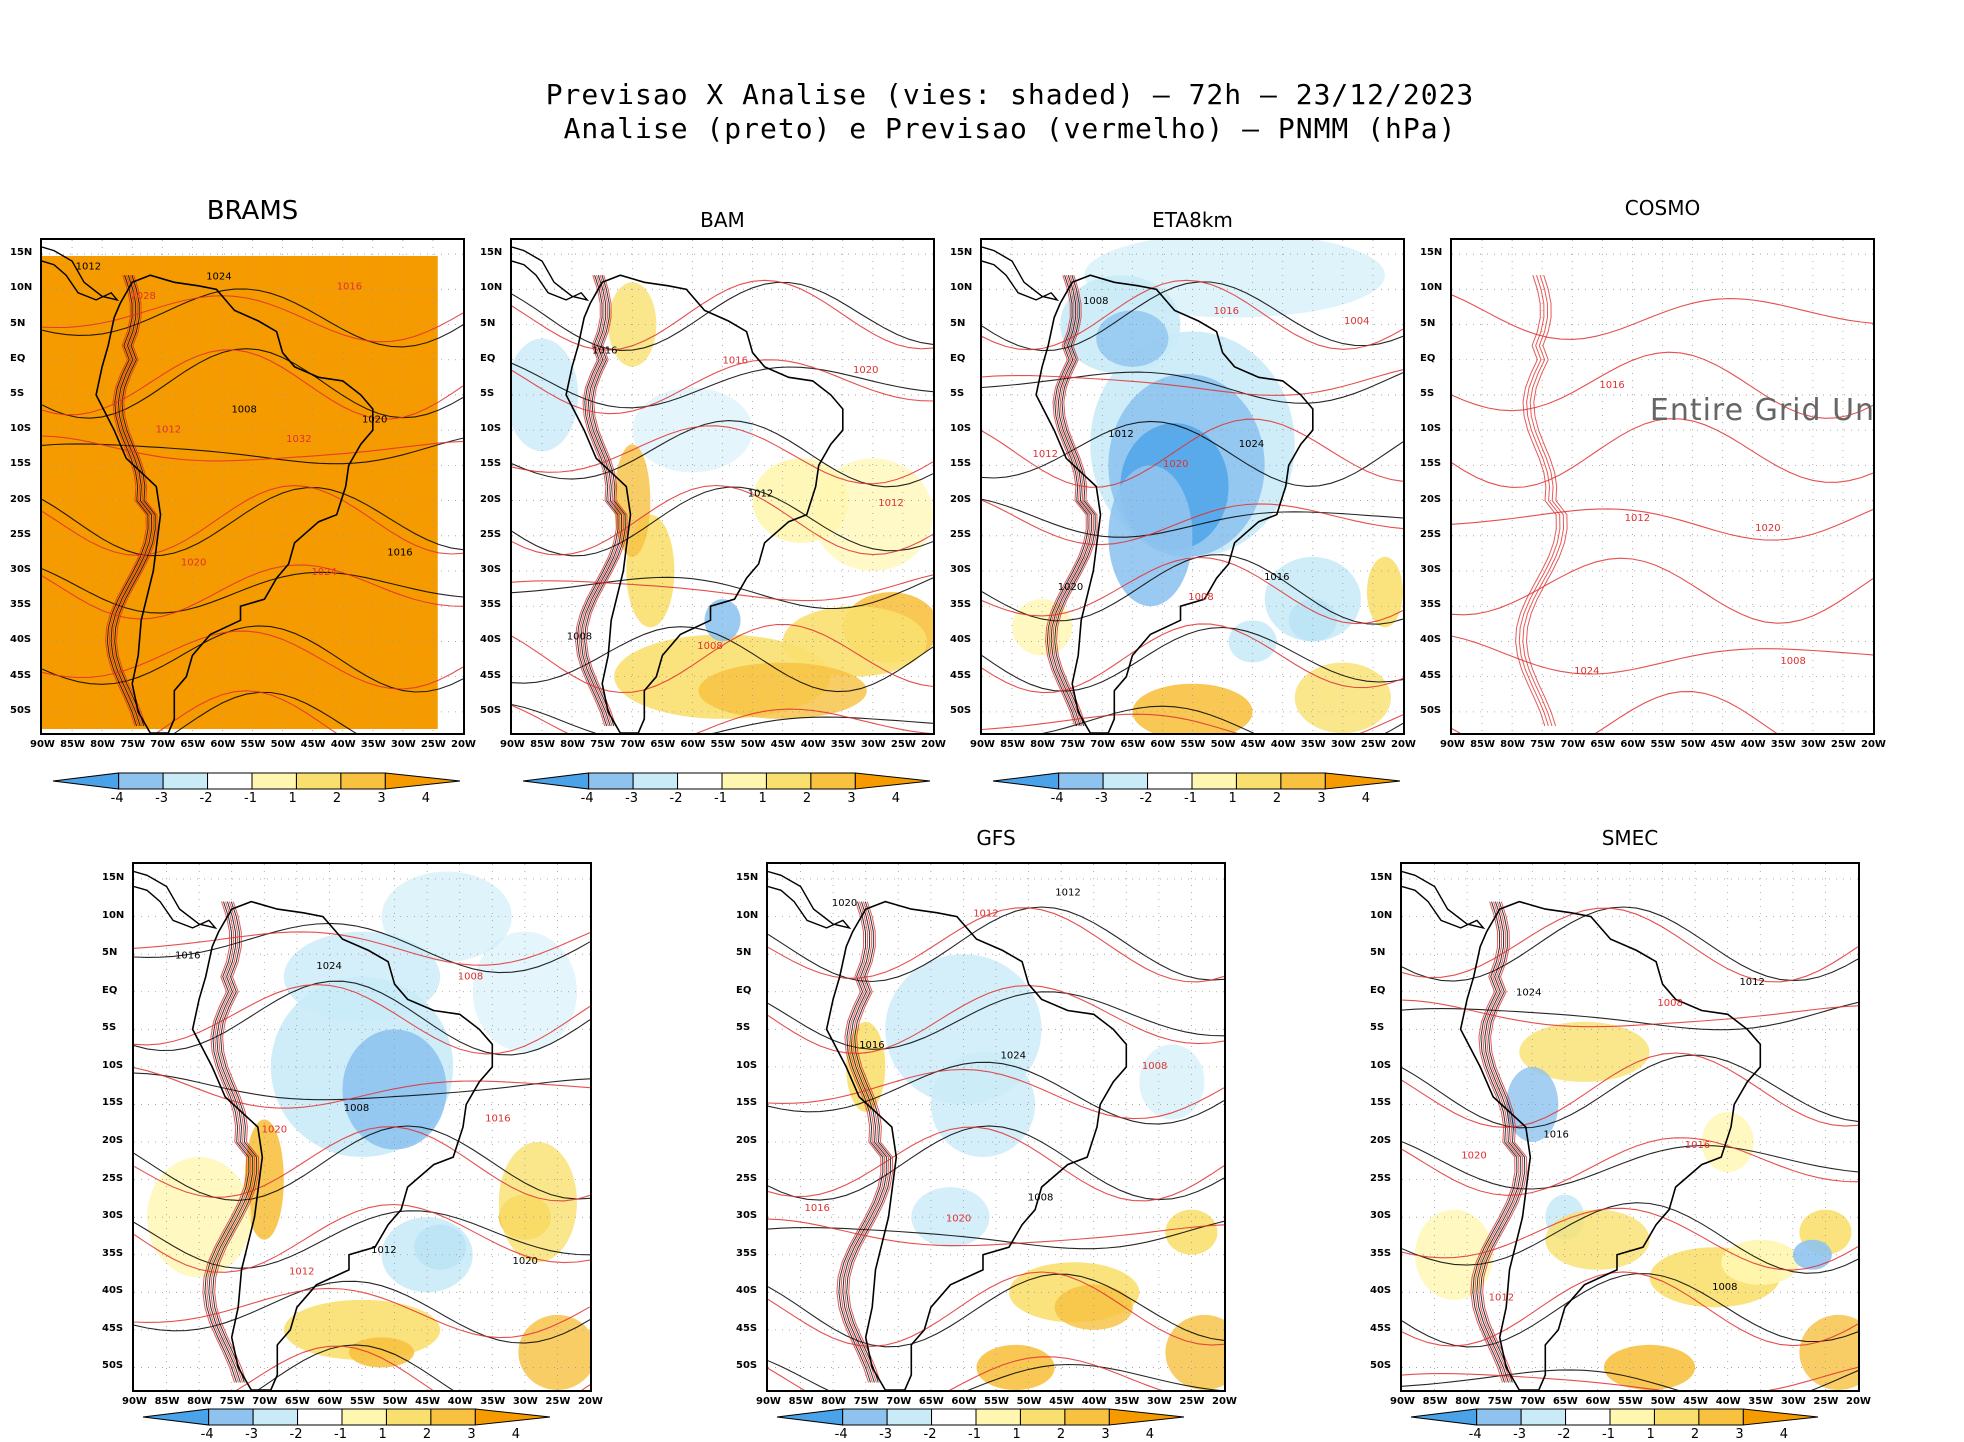 The height and width of the screenshot is (1442, 1964). I want to click on lat-tick-label: 35S, so click(961, 605).